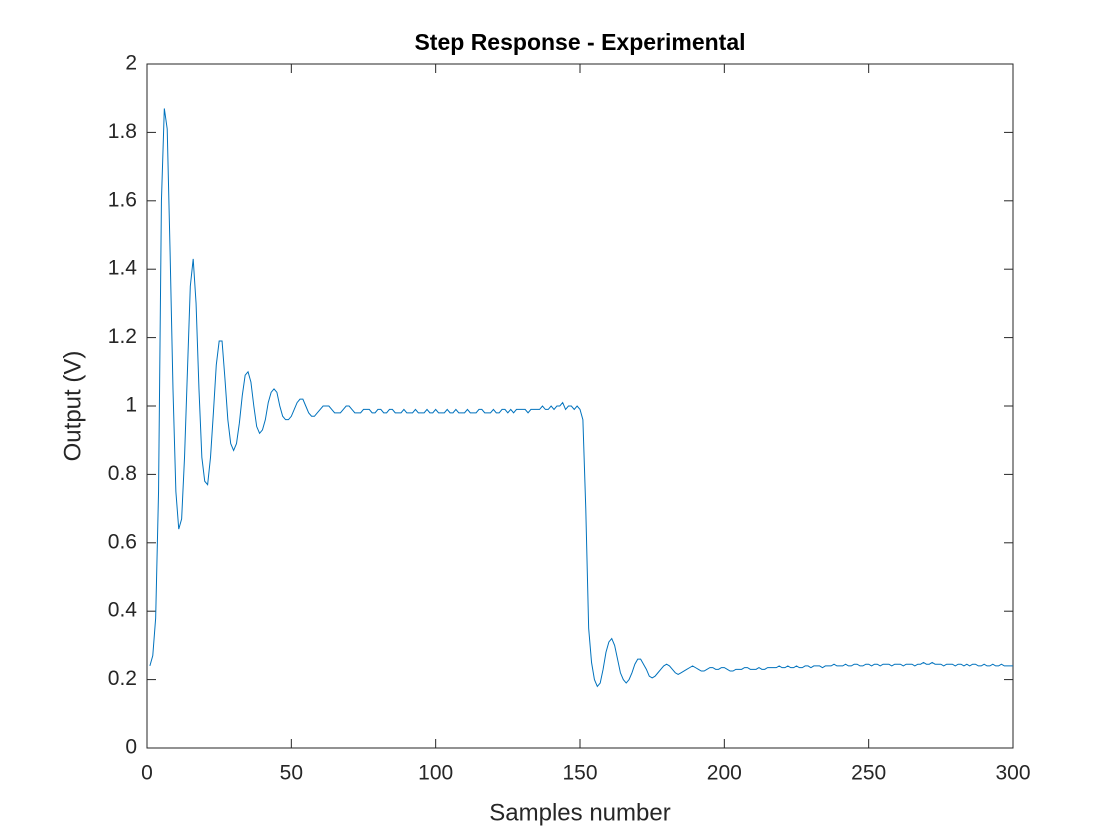 This screenshot has width=1120, height=840. Describe the element at coordinates (123, 610) in the screenshot. I see `y-tick-label: 0.4` at that location.